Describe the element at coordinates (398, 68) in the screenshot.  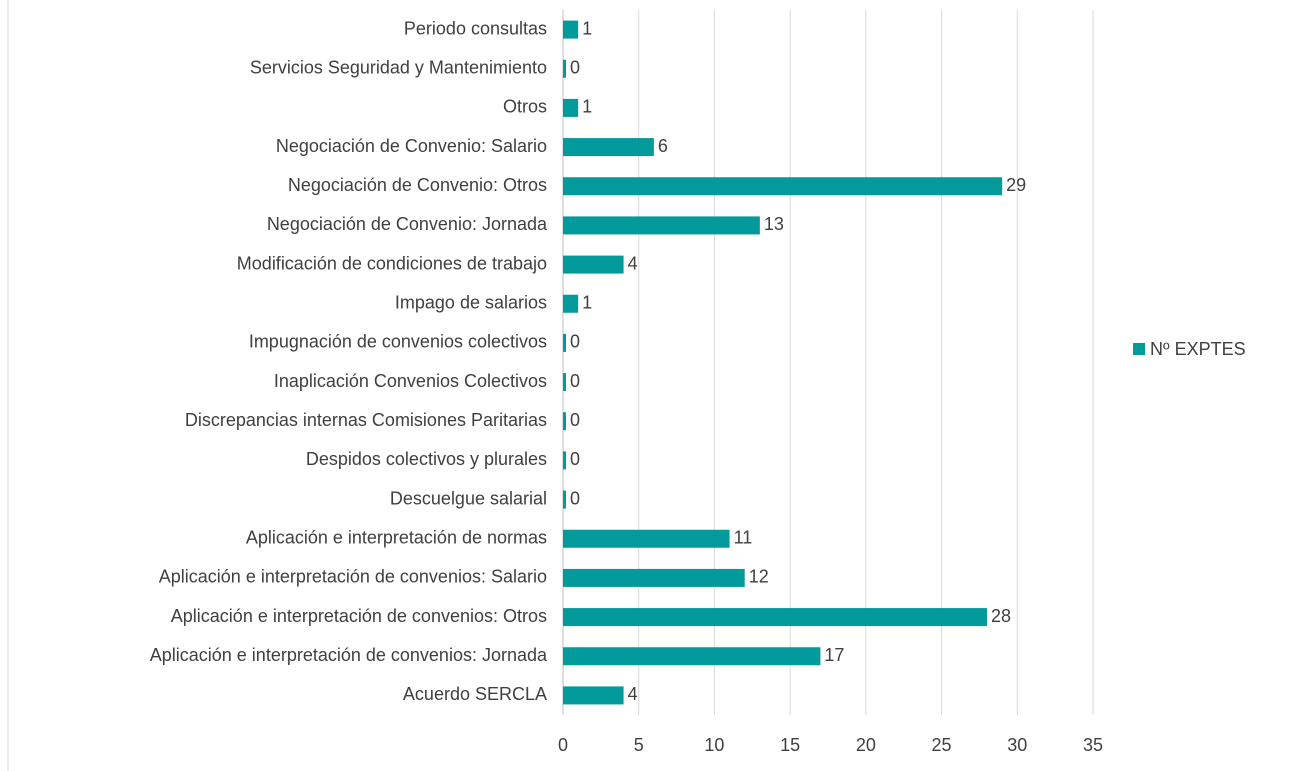
I see `y-tick-label: Servicios Seguridad y Mantenimiento` at that location.